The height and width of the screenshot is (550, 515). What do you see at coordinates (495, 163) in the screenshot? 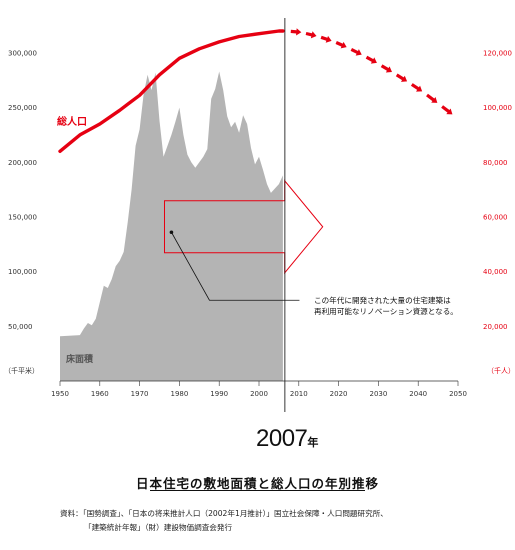
I see `right-tick-label: 80,000` at bounding box center [495, 163].